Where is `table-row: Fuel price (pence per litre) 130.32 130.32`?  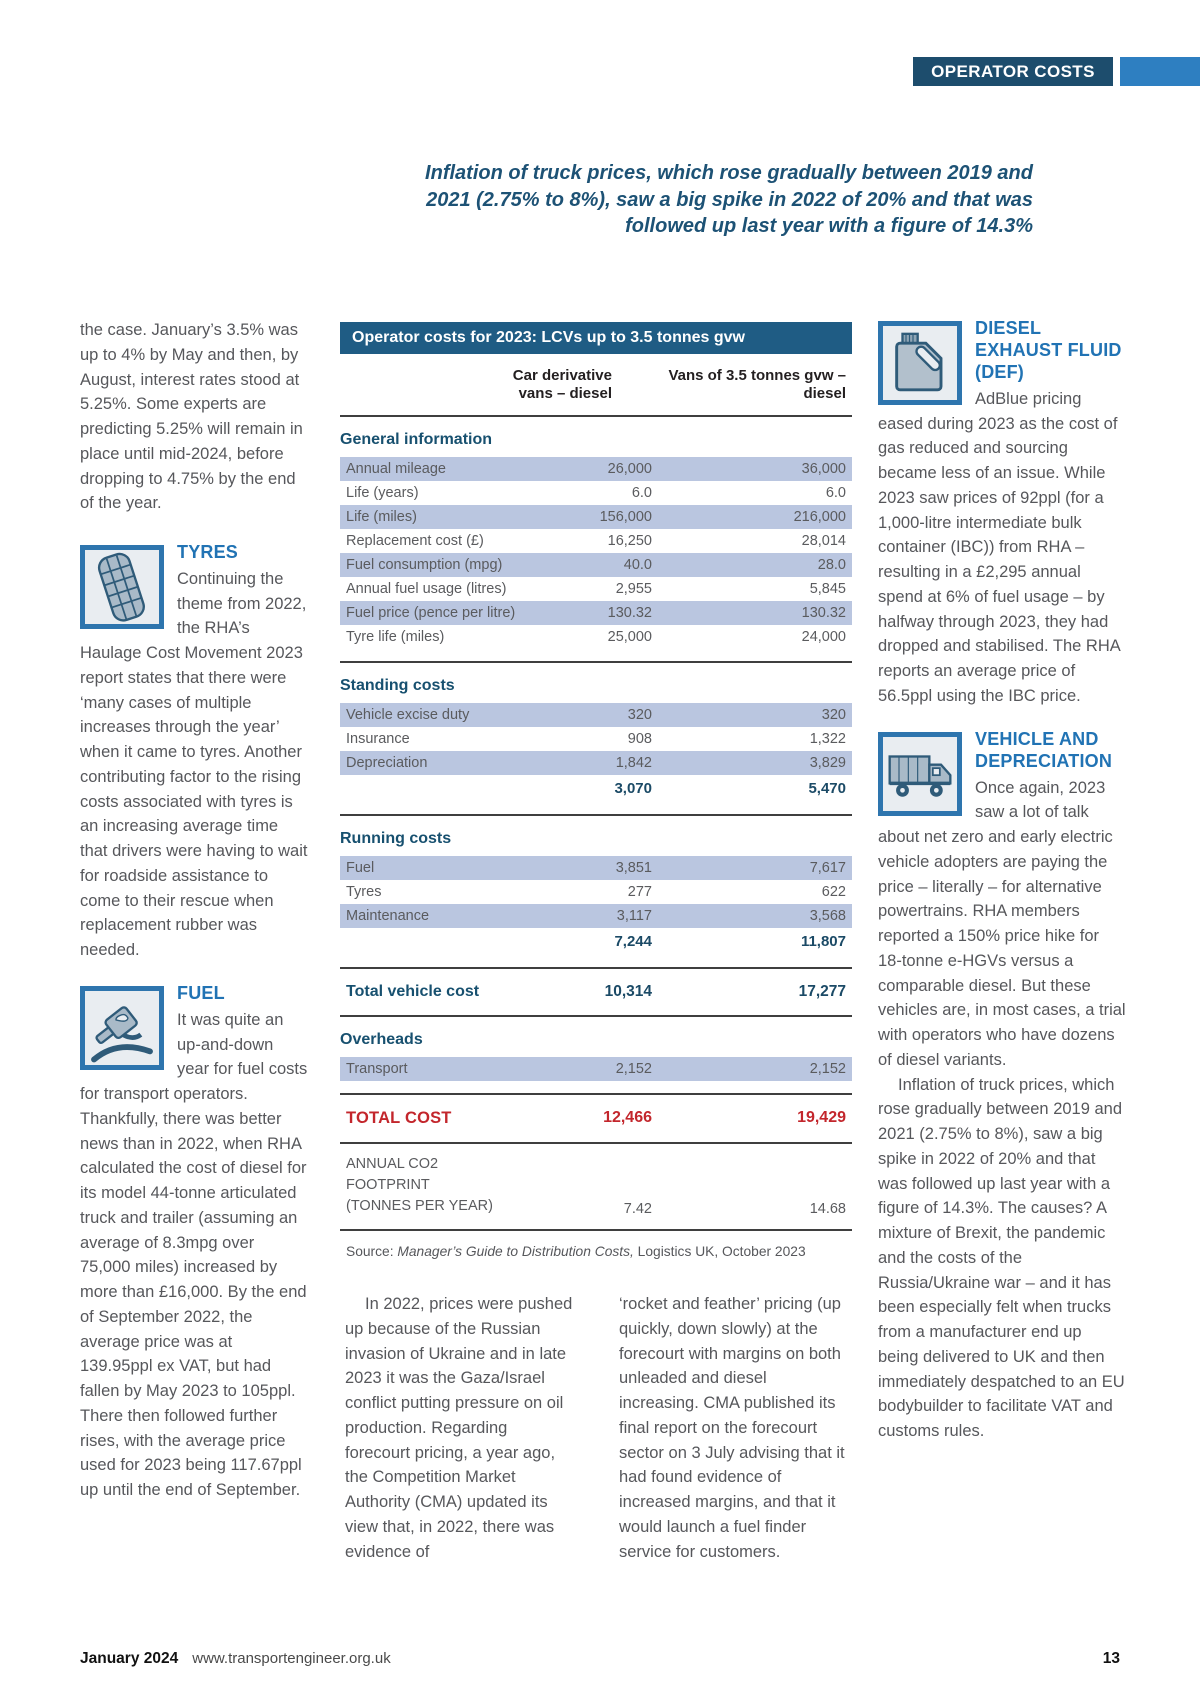
table-row: Fuel price (pence per litre) 130.32 130.32 is located at coordinates (596, 612).